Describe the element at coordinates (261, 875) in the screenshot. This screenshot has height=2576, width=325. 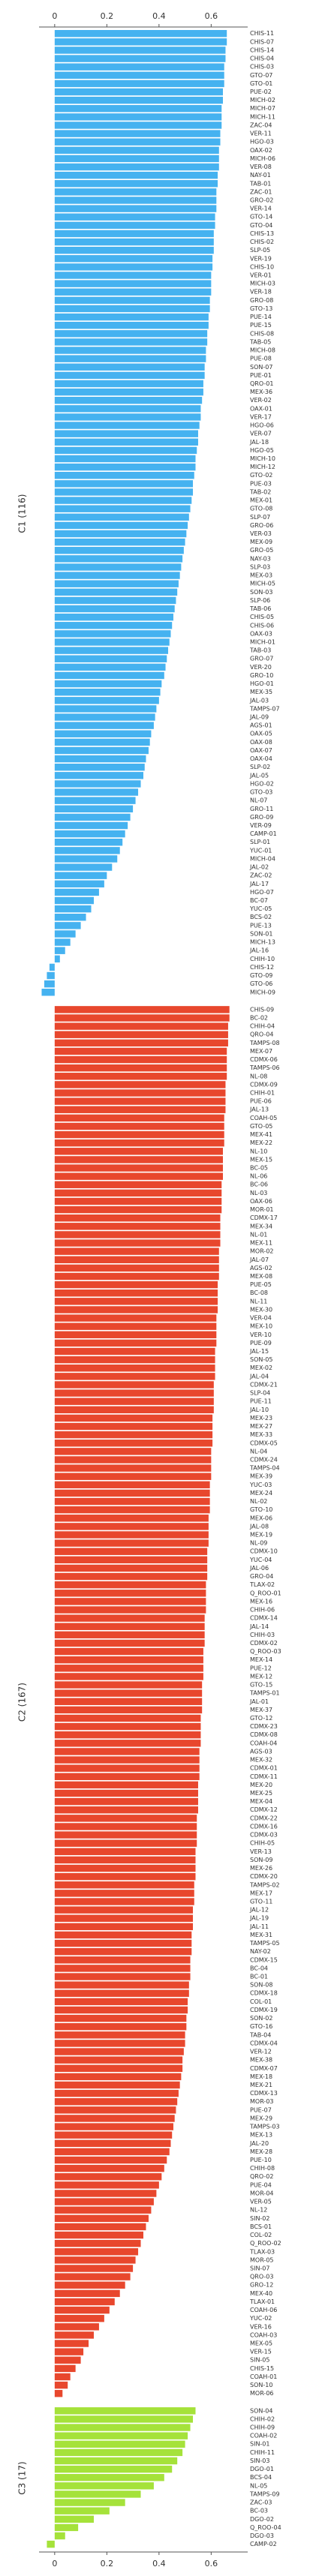
I see `category-label: ZAC-02` at that location.